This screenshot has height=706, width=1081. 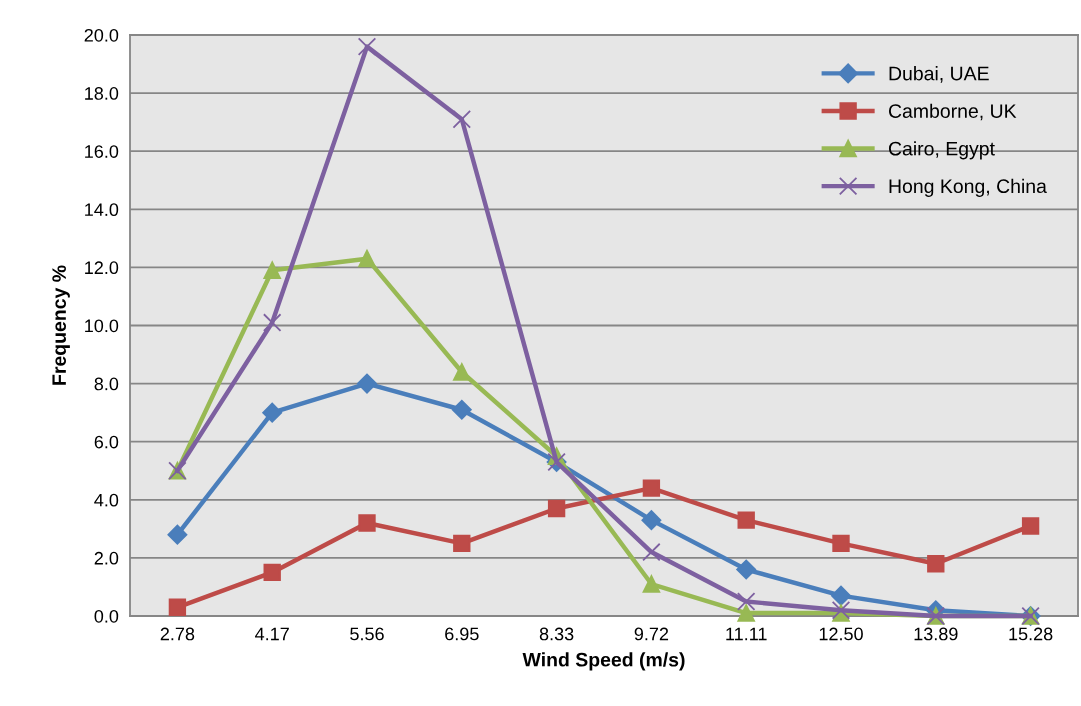 What do you see at coordinates (102, 326) in the screenshot?
I see `y-tick-label: 10.0` at bounding box center [102, 326].